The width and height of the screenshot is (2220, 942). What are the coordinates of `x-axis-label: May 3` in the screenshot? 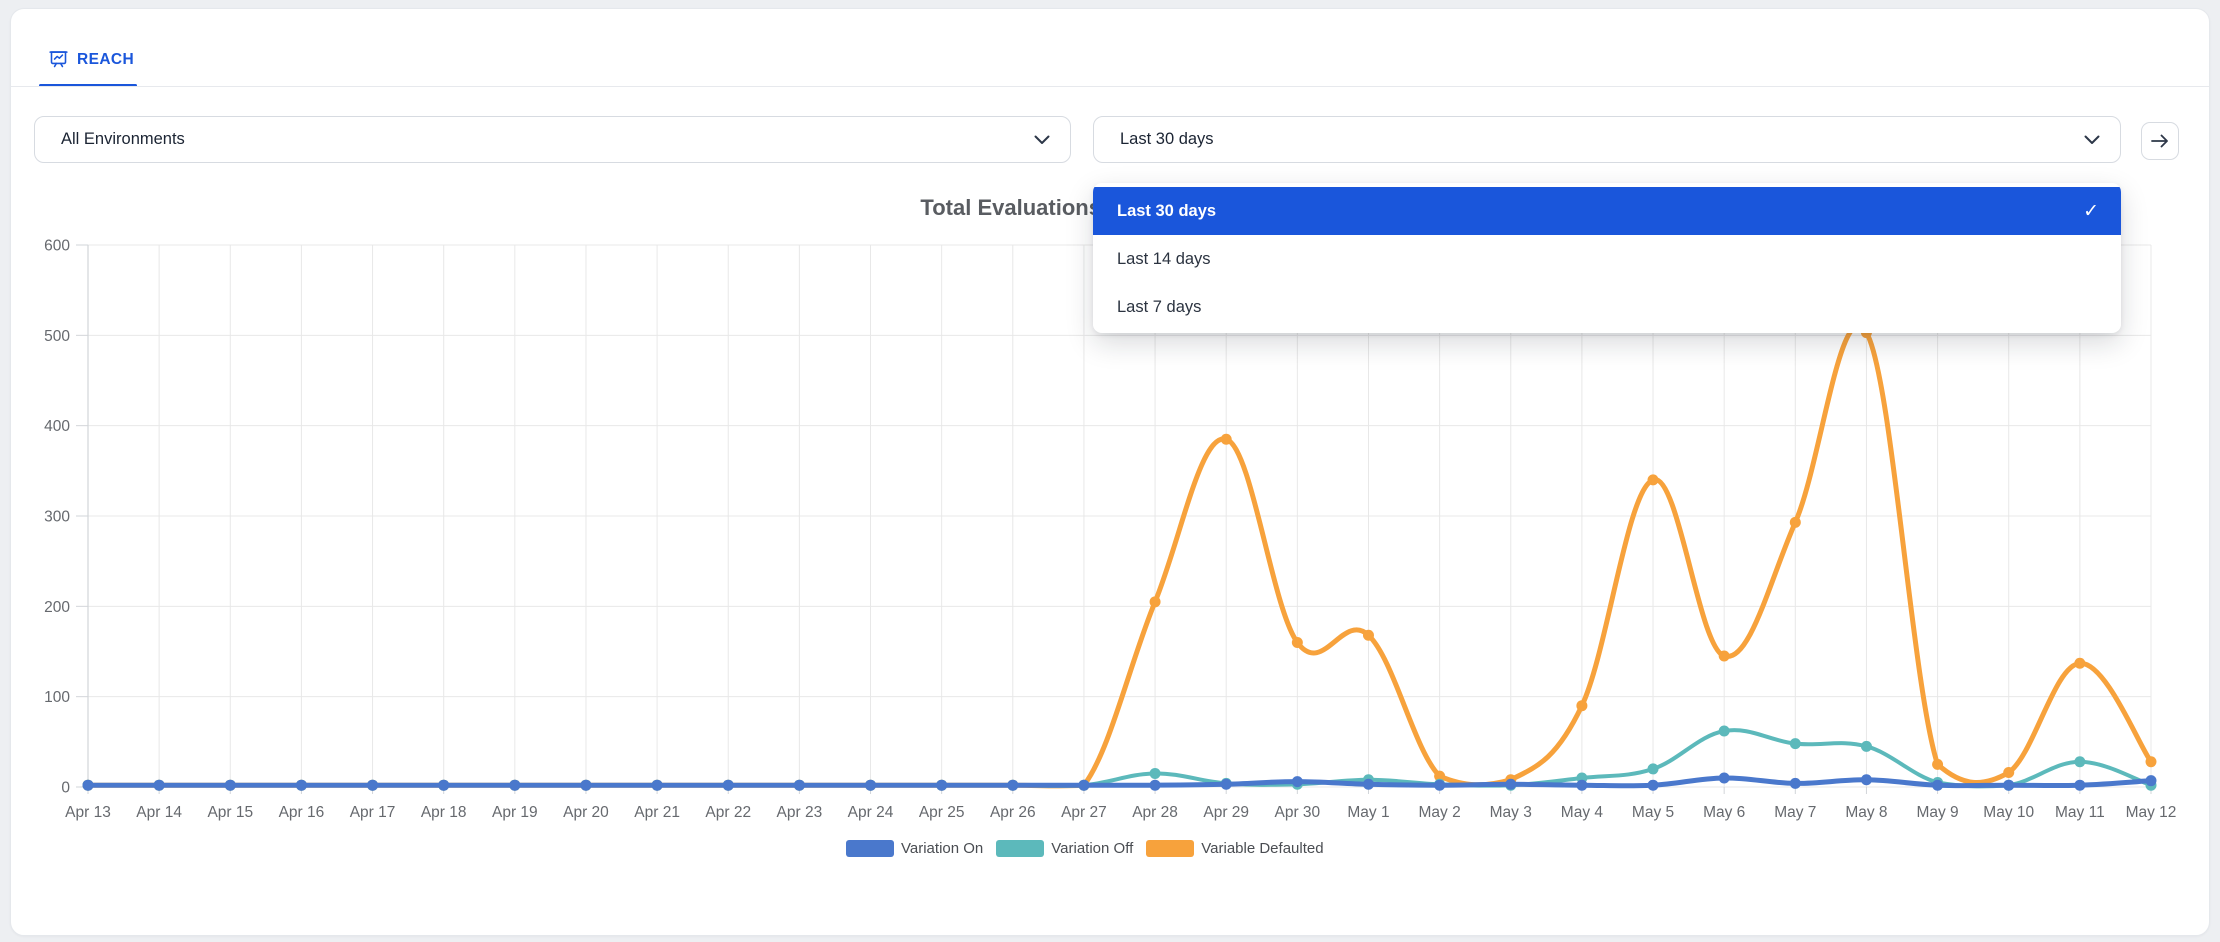 It's located at (1511, 812).